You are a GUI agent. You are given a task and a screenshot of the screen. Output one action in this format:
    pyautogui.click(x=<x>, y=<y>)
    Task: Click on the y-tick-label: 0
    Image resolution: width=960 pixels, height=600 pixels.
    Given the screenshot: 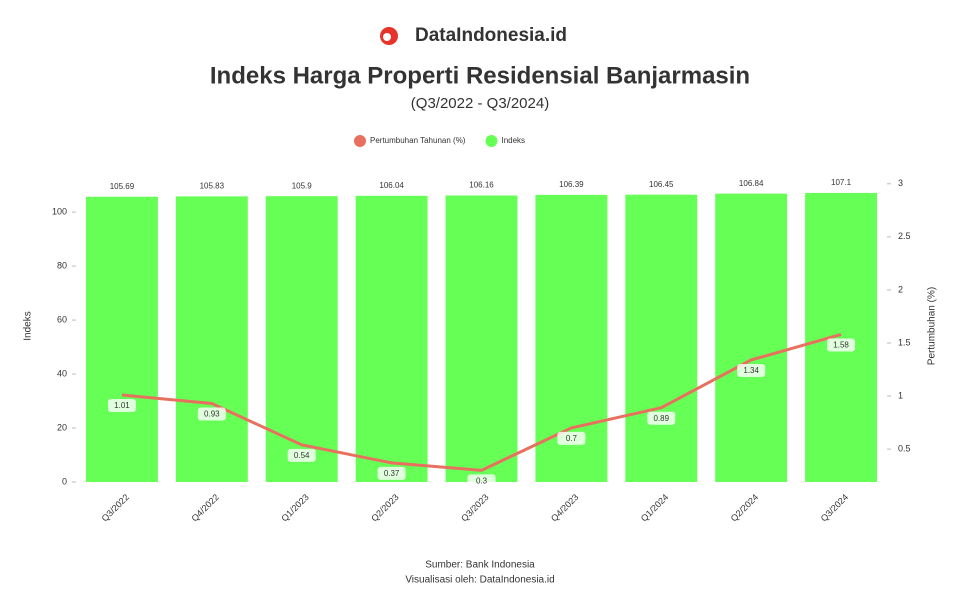 What is the action you would take?
    pyautogui.click(x=64, y=481)
    